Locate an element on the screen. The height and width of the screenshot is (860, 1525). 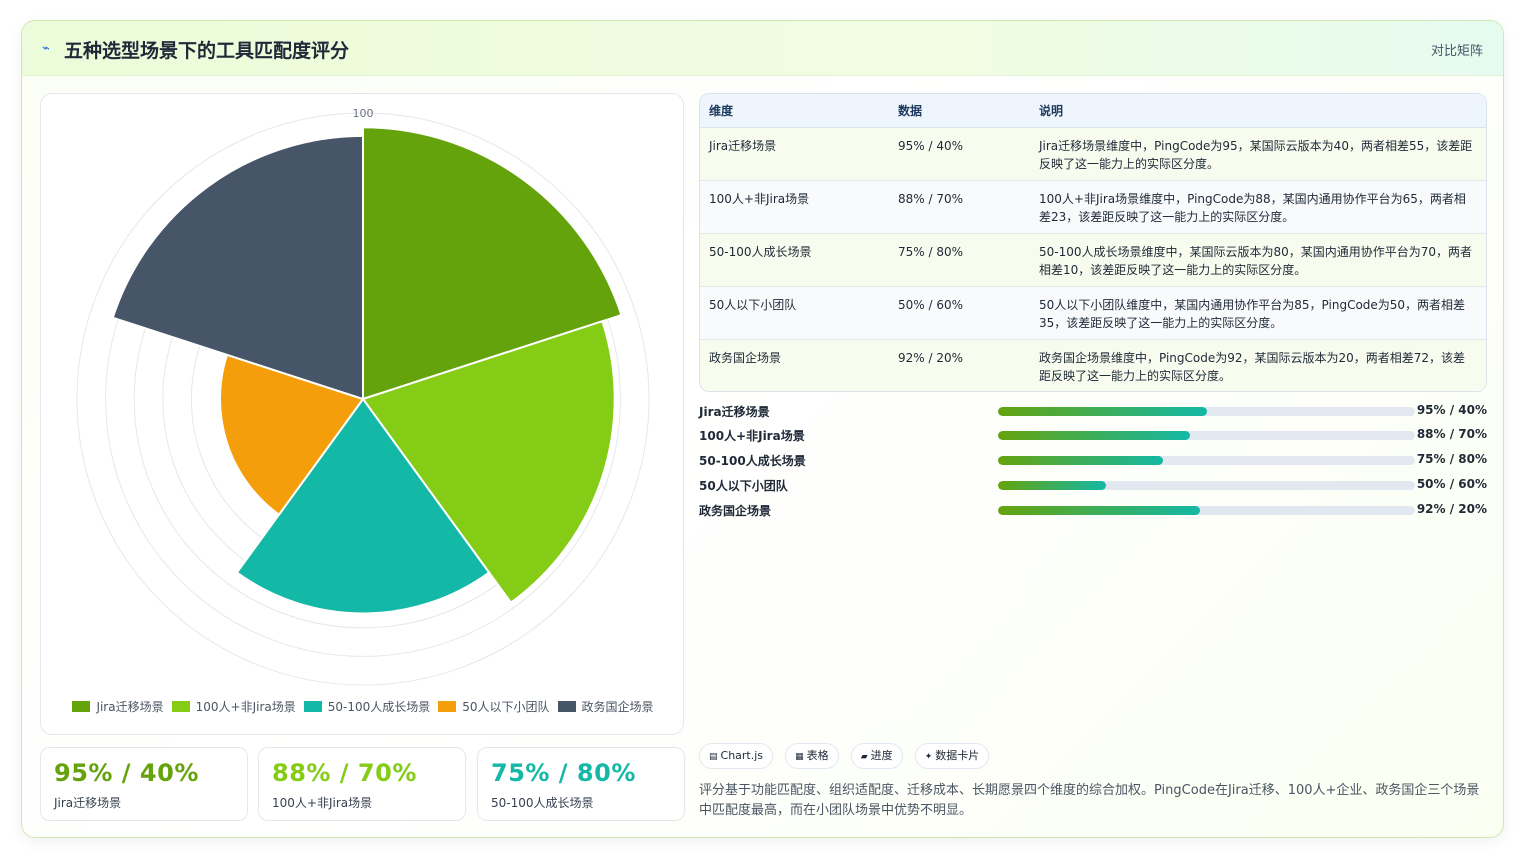
cell-data: 95% / 40% is located at coordinates (959, 154).